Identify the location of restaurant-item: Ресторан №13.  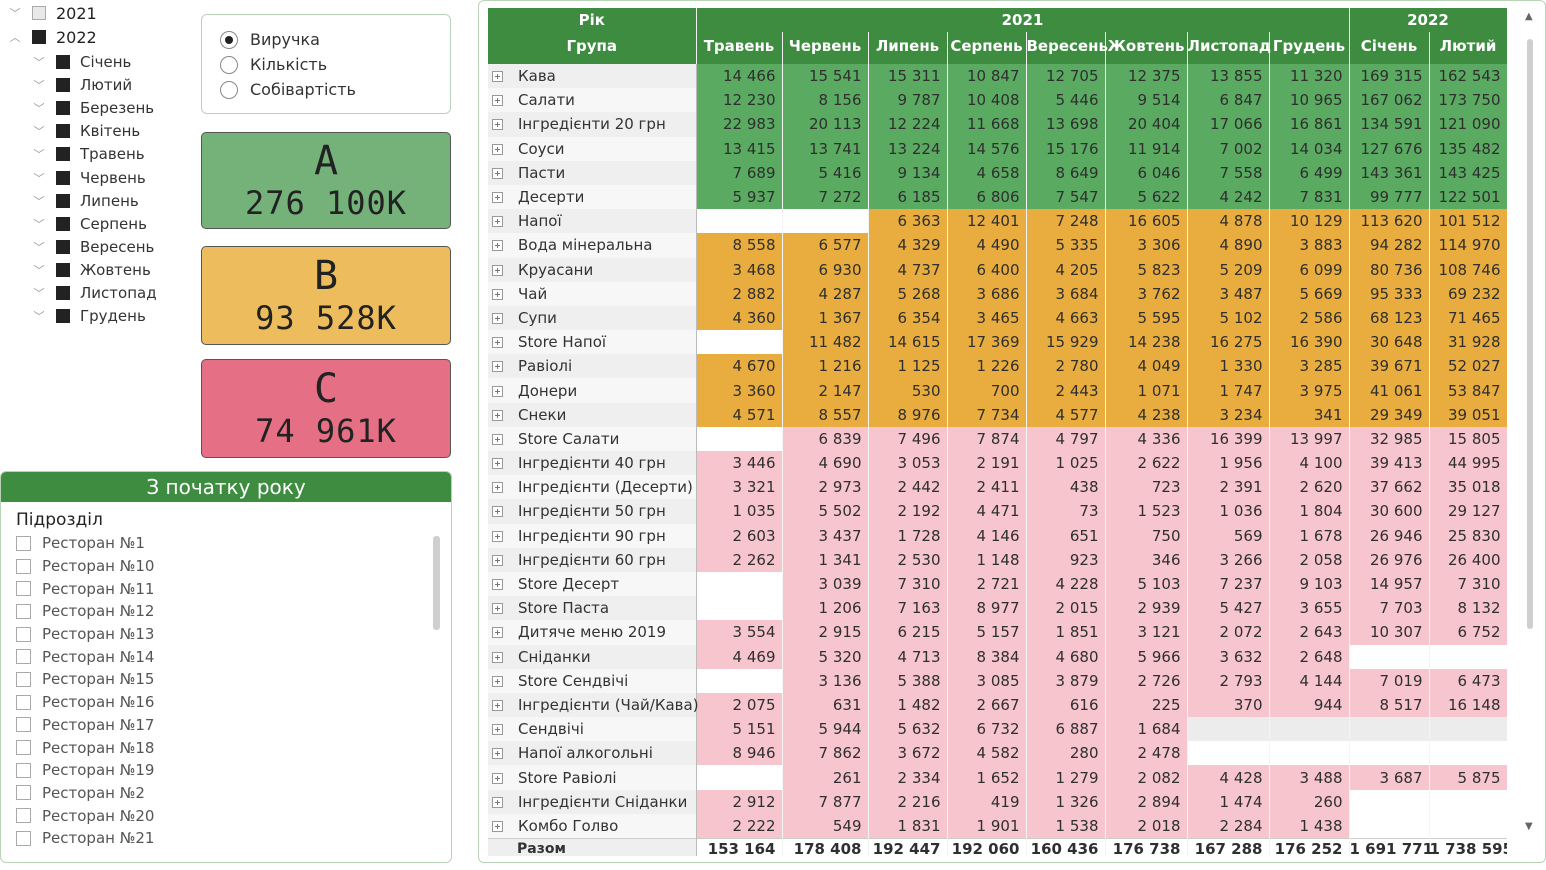
(226, 634).